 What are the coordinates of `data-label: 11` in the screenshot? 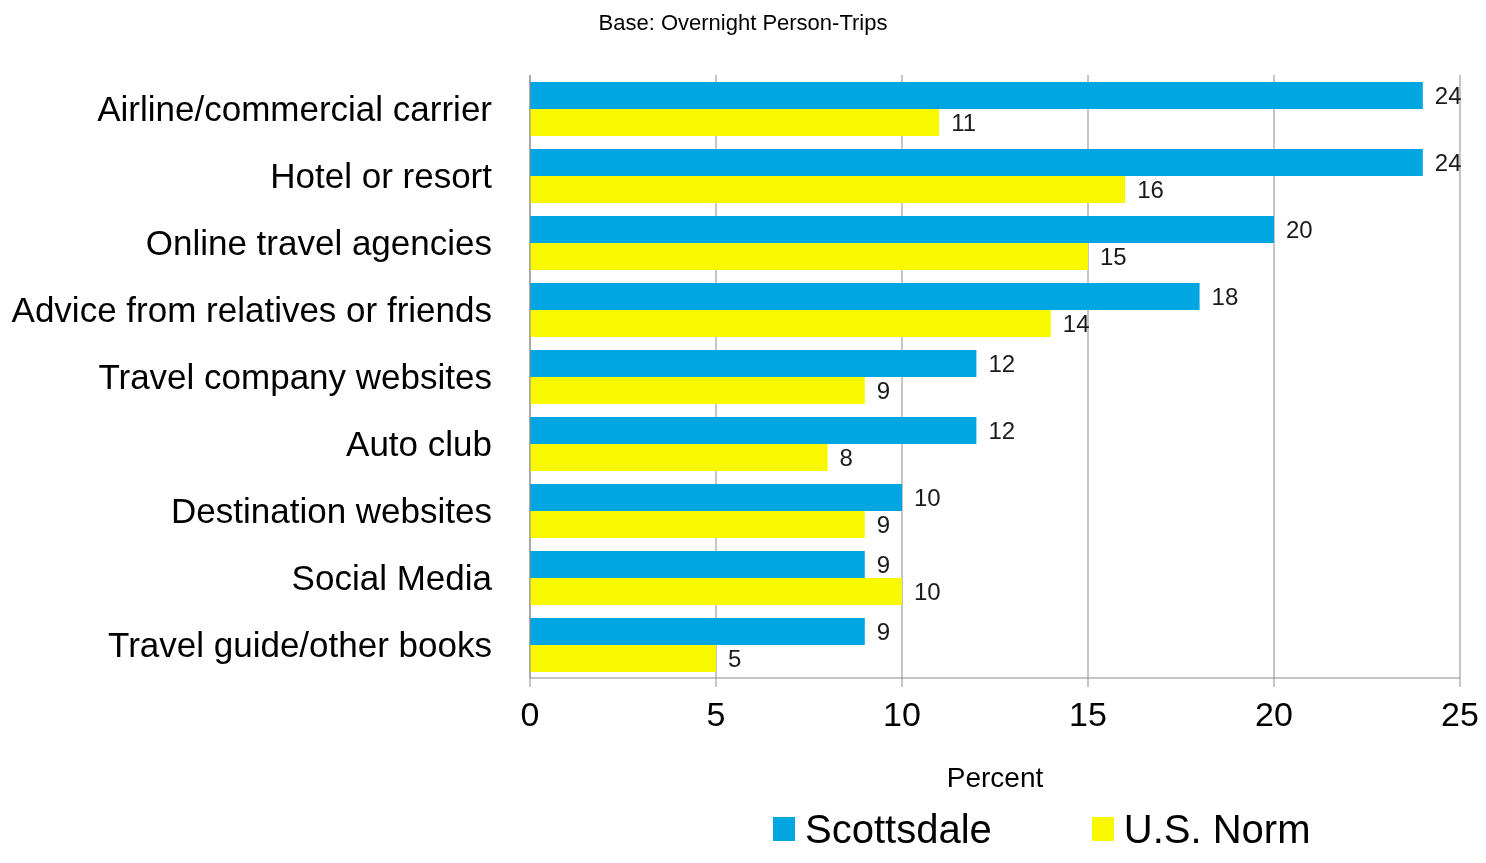 It's located at (964, 123).